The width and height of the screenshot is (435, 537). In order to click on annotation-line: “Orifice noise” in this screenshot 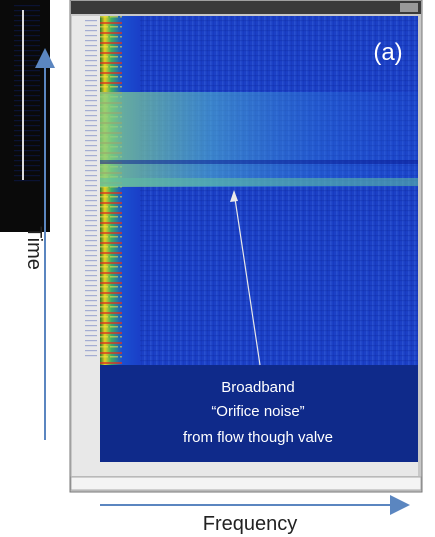, I will do `click(257, 411)`.